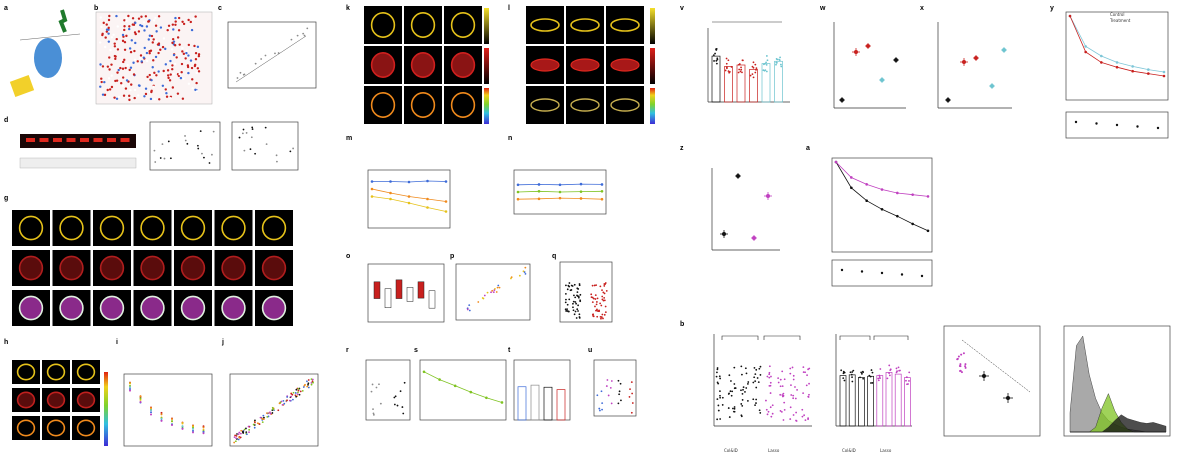  What do you see at coordinates (554, 256) in the screenshot?
I see `panel-letter: q` at bounding box center [554, 256].